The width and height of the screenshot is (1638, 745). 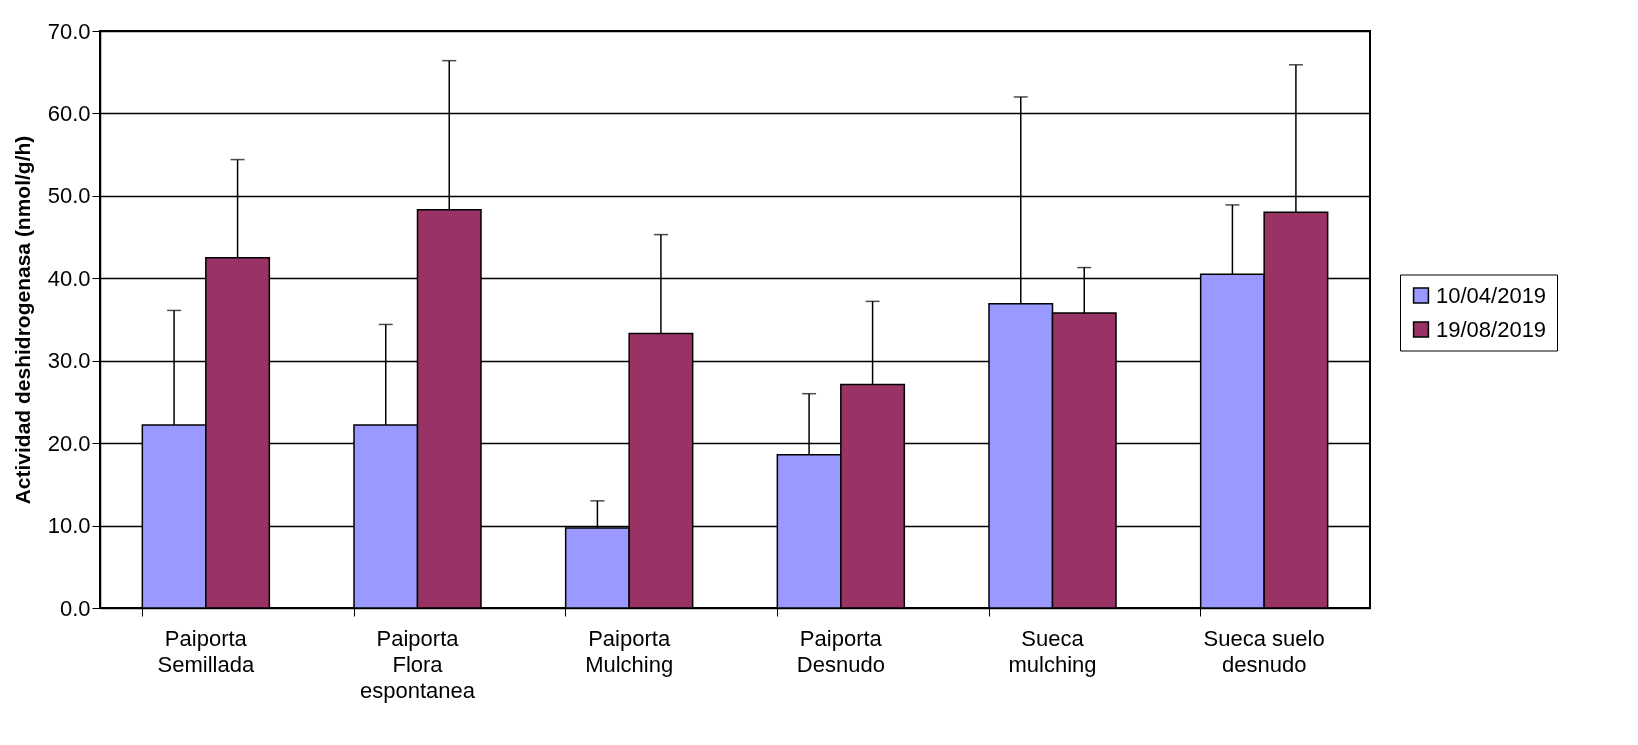 I want to click on x-tick-label: Paiporta Semillada, so click(x=206, y=651).